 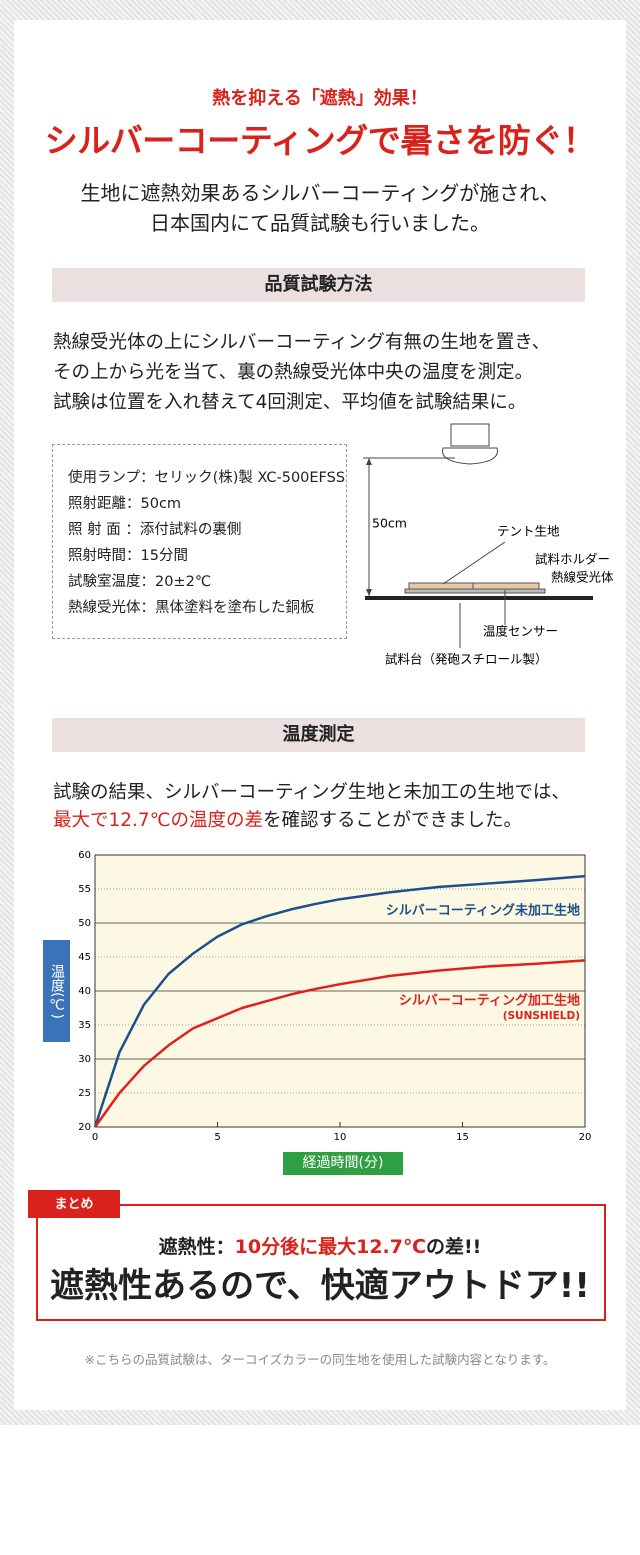 What do you see at coordinates (392, 820) in the screenshot?
I see `text: を確認することができました。` at bounding box center [392, 820].